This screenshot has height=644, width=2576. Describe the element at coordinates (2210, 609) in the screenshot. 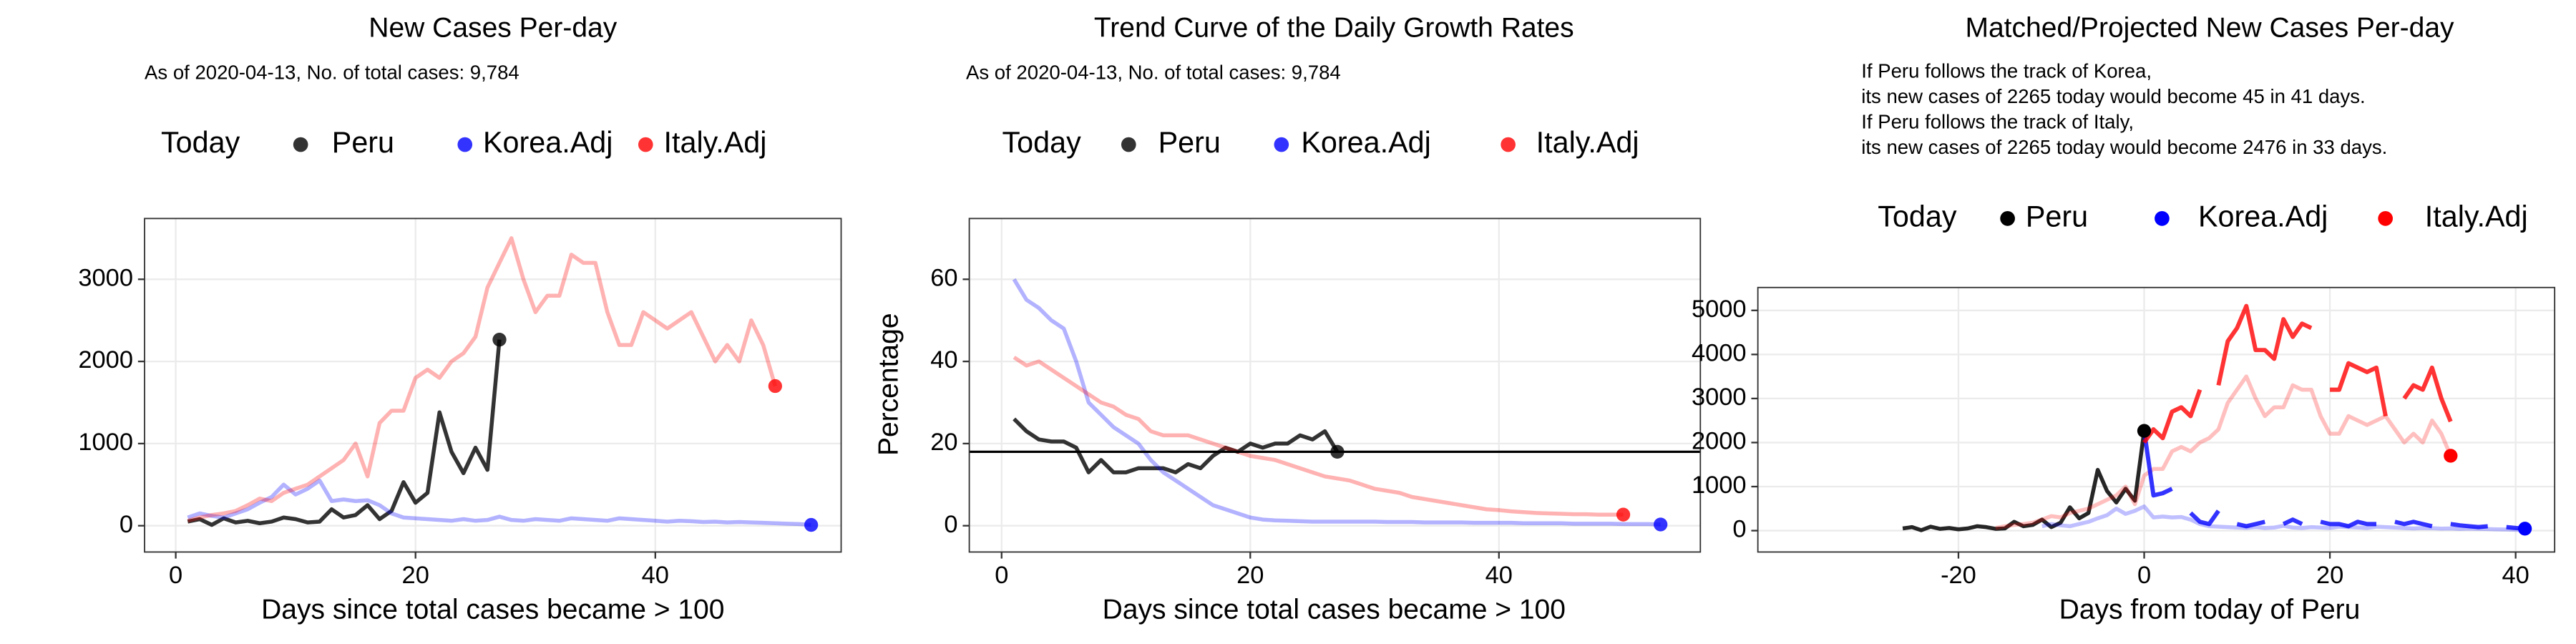

I see `x-axis-title: Days from today of Peru` at that location.